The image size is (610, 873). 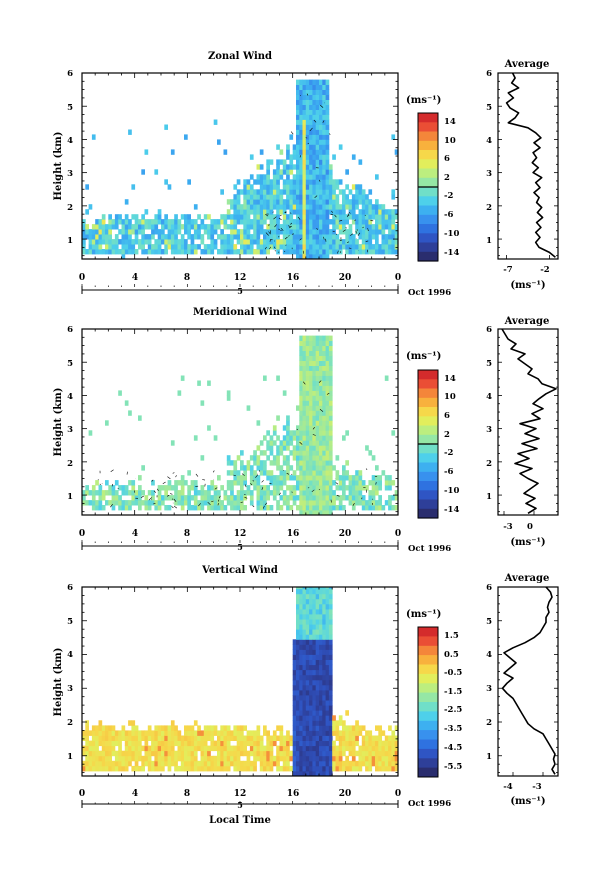 What do you see at coordinates (70, 174) in the screenshot?
I see `y-tick-label: 3` at bounding box center [70, 174].